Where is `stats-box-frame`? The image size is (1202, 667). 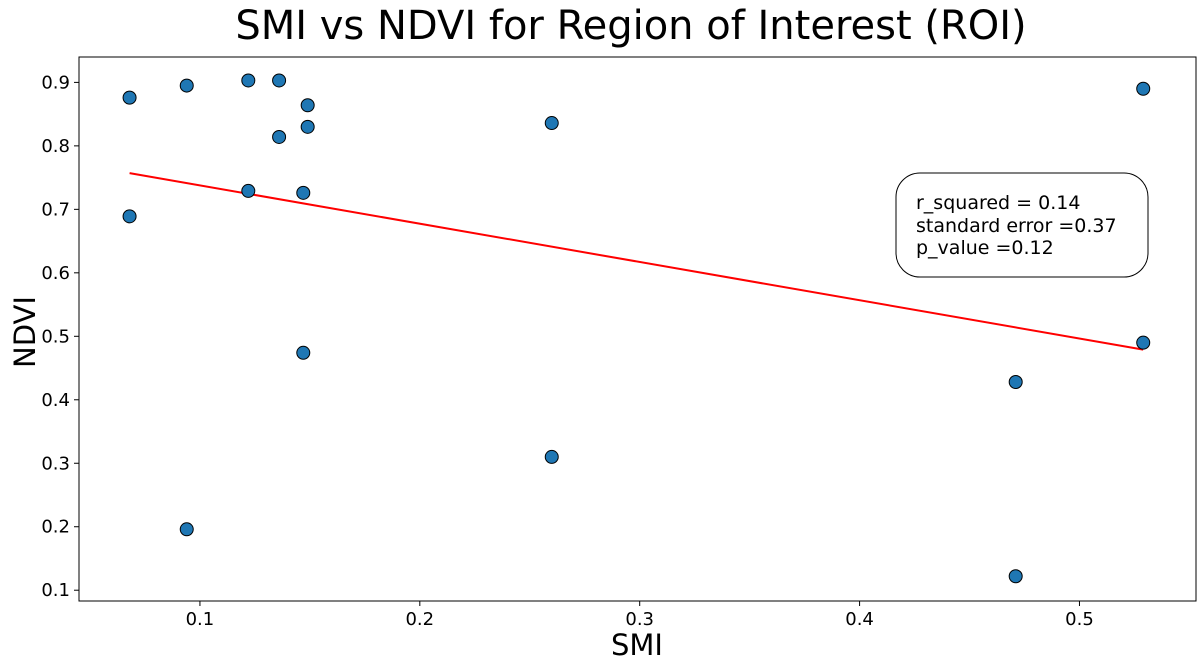
stats-box-frame is located at coordinates (1022, 225).